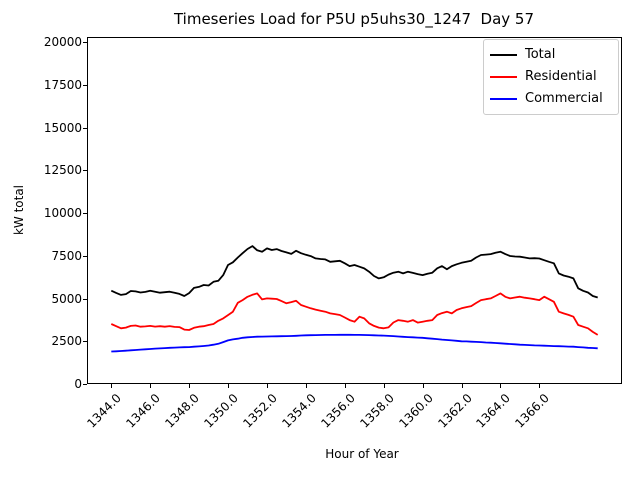 The width and height of the screenshot is (640, 480). I want to click on y-tick-label: 0, so click(78, 384).